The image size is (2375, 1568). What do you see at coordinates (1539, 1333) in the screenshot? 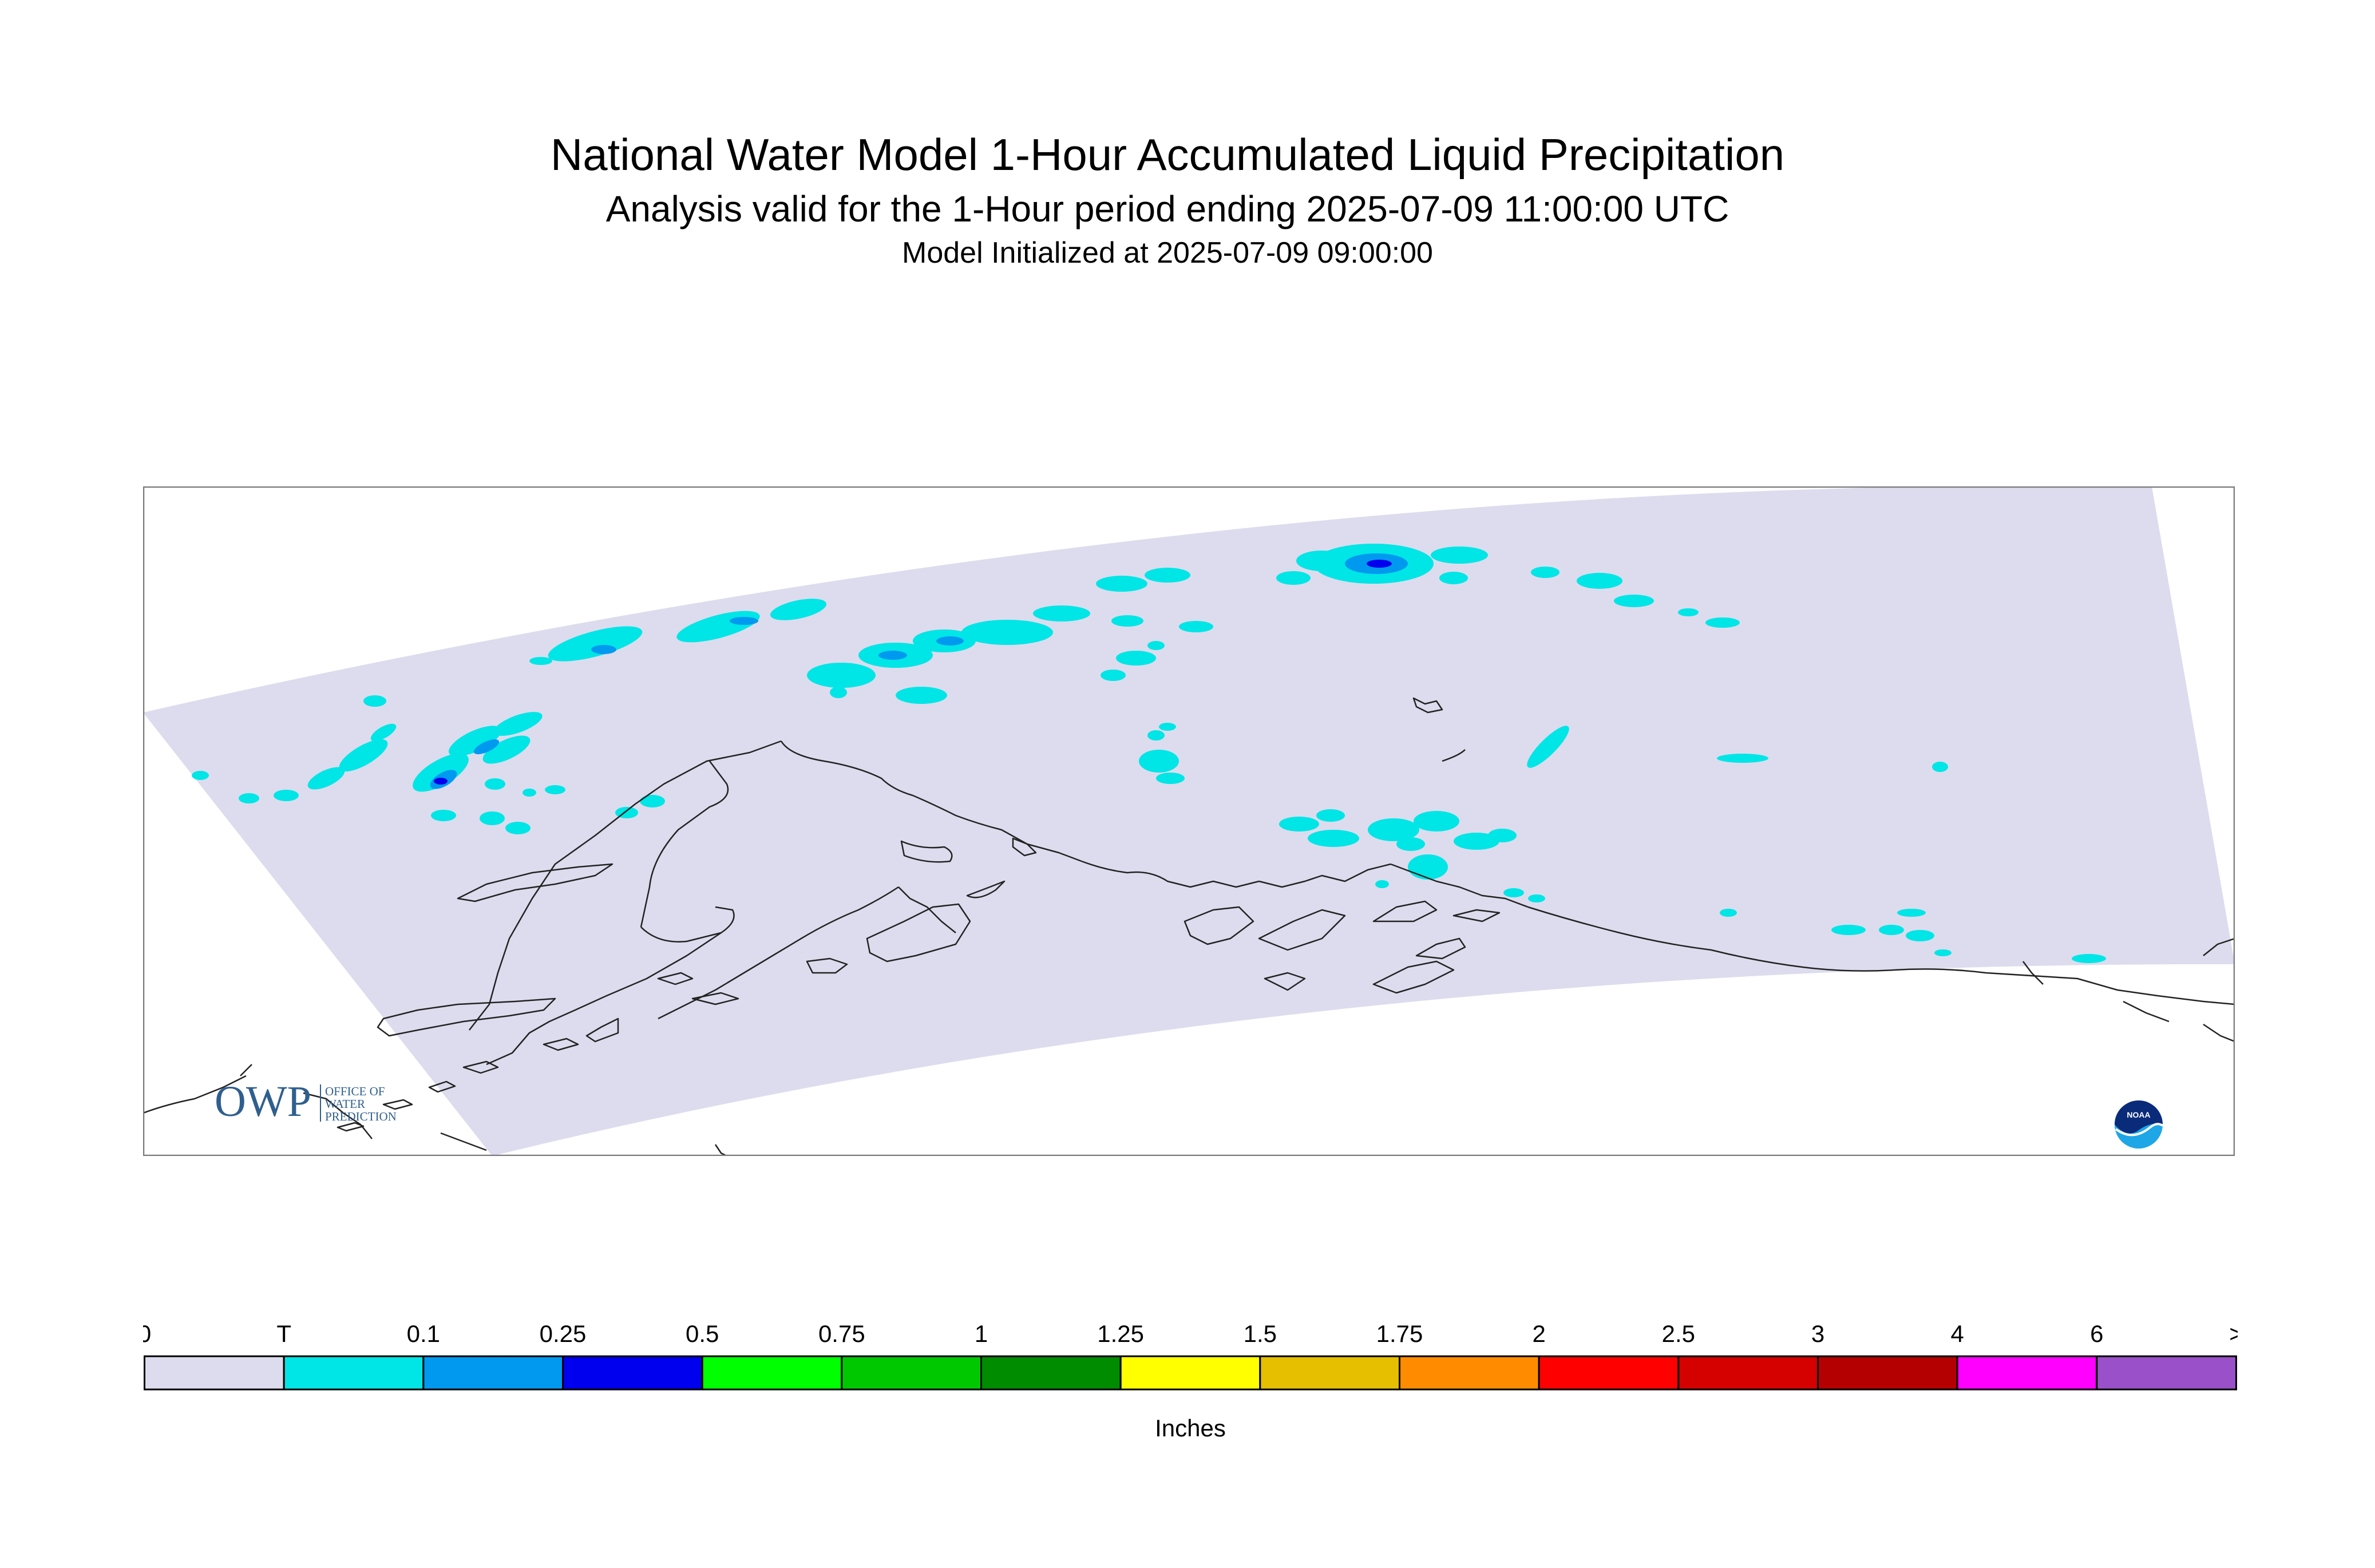
I see `colorbar-label: 2` at bounding box center [1539, 1333].